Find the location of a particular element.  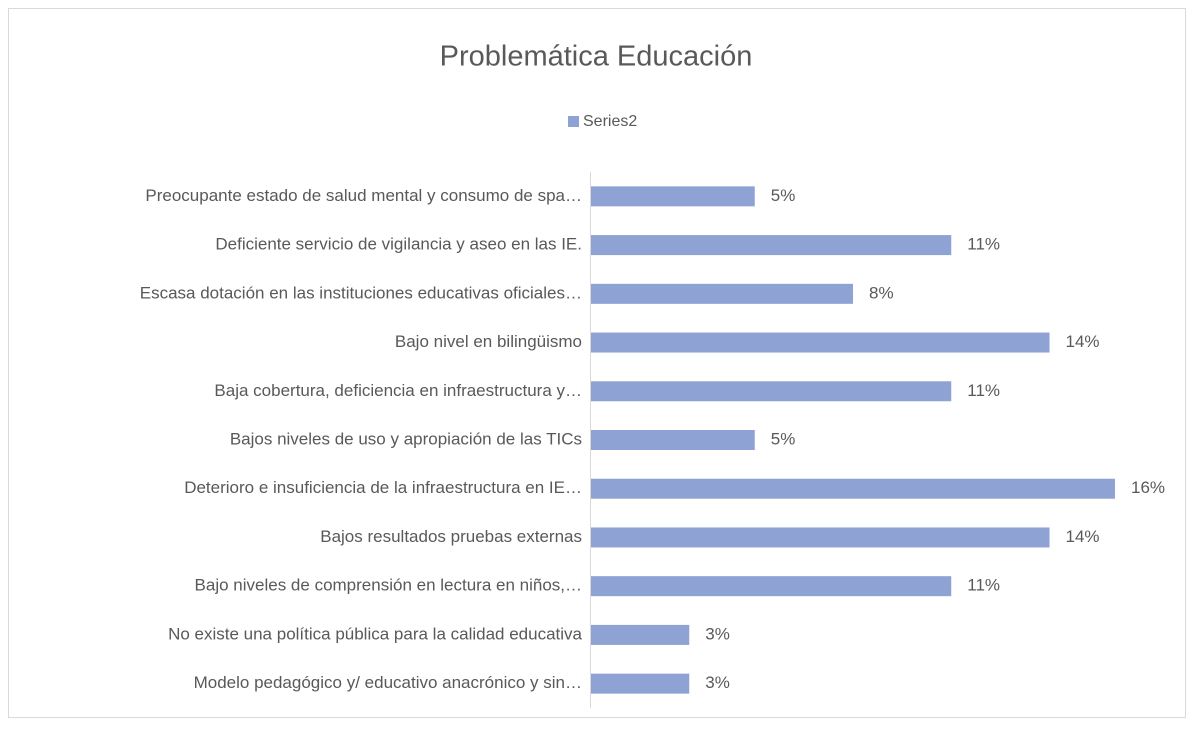

chart-title: Problemática Educación is located at coordinates (596, 57).